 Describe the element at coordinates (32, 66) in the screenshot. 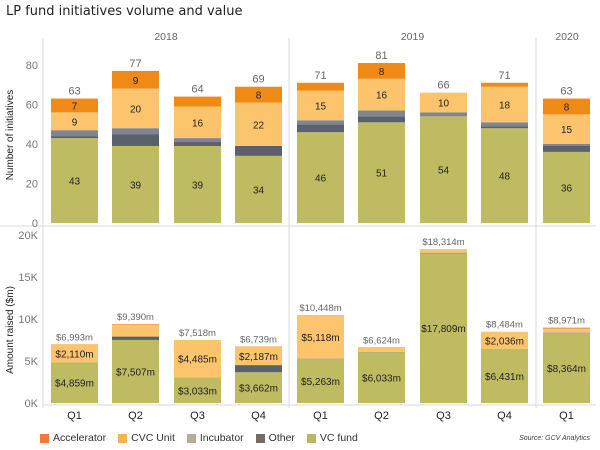

I see `count-y-tick-label: 80` at that location.